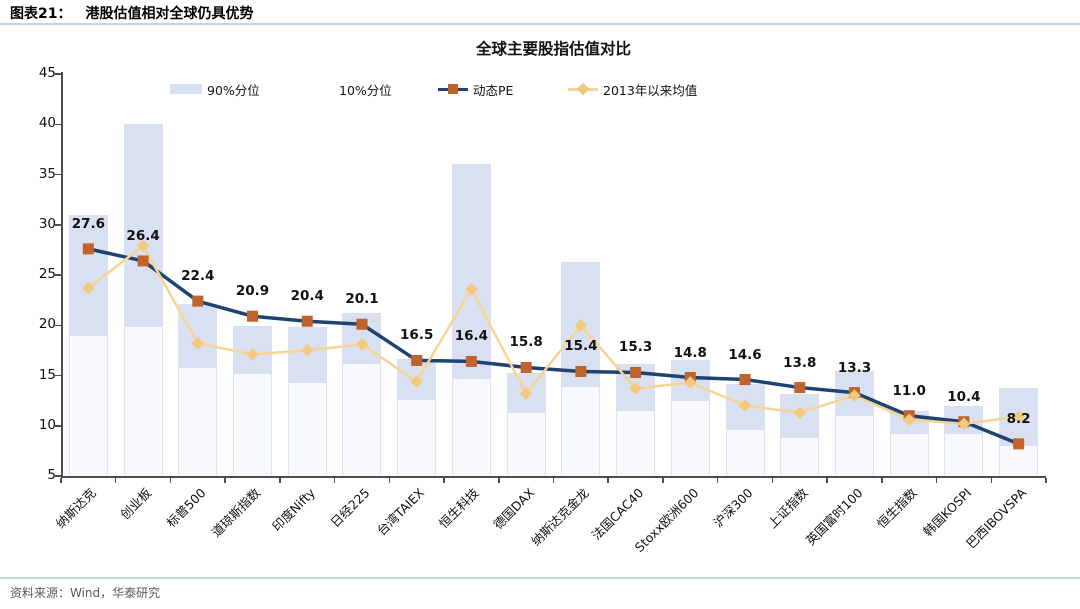 Image resolution: width=1080 pixels, height=609 pixels. Describe the element at coordinates (47, 223) in the screenshot. I see `y-axis-tick-label: 30` at that location.